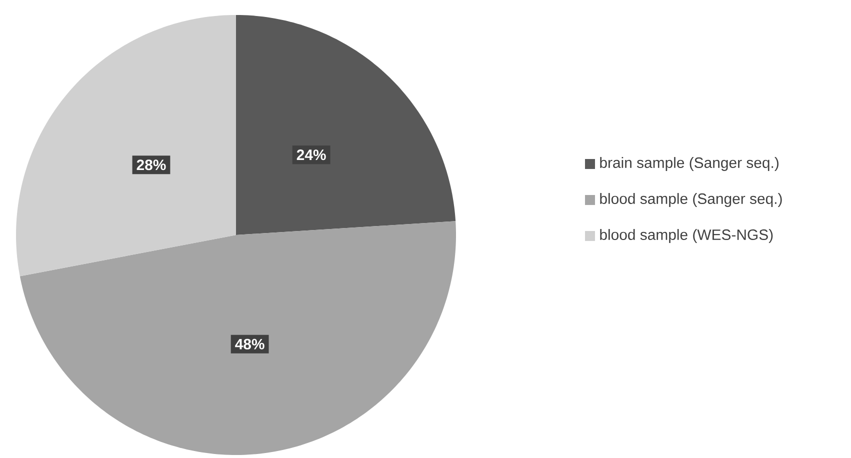 The image size is (851, 458). What do you see at coordinates (311, 155) in the screenshot?
I see `data-label: 24%` at bounding box center [311, 155].